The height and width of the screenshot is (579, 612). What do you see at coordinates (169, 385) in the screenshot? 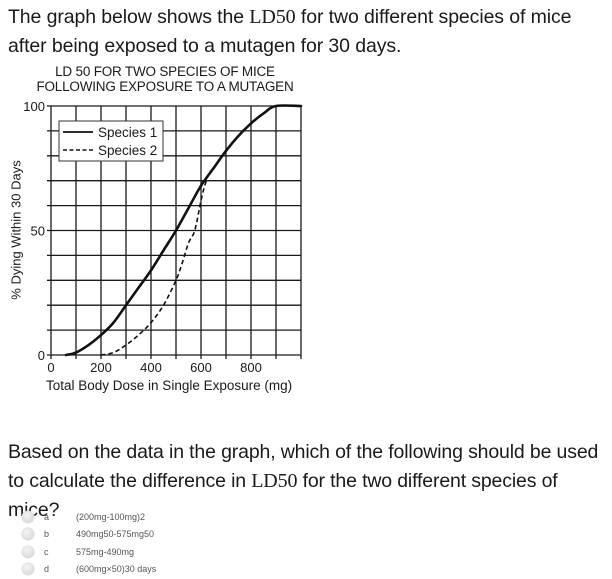
I see `x-axis-label: Total Body Dose in Single Exposure (mg)` at bounding box center [169, 385].